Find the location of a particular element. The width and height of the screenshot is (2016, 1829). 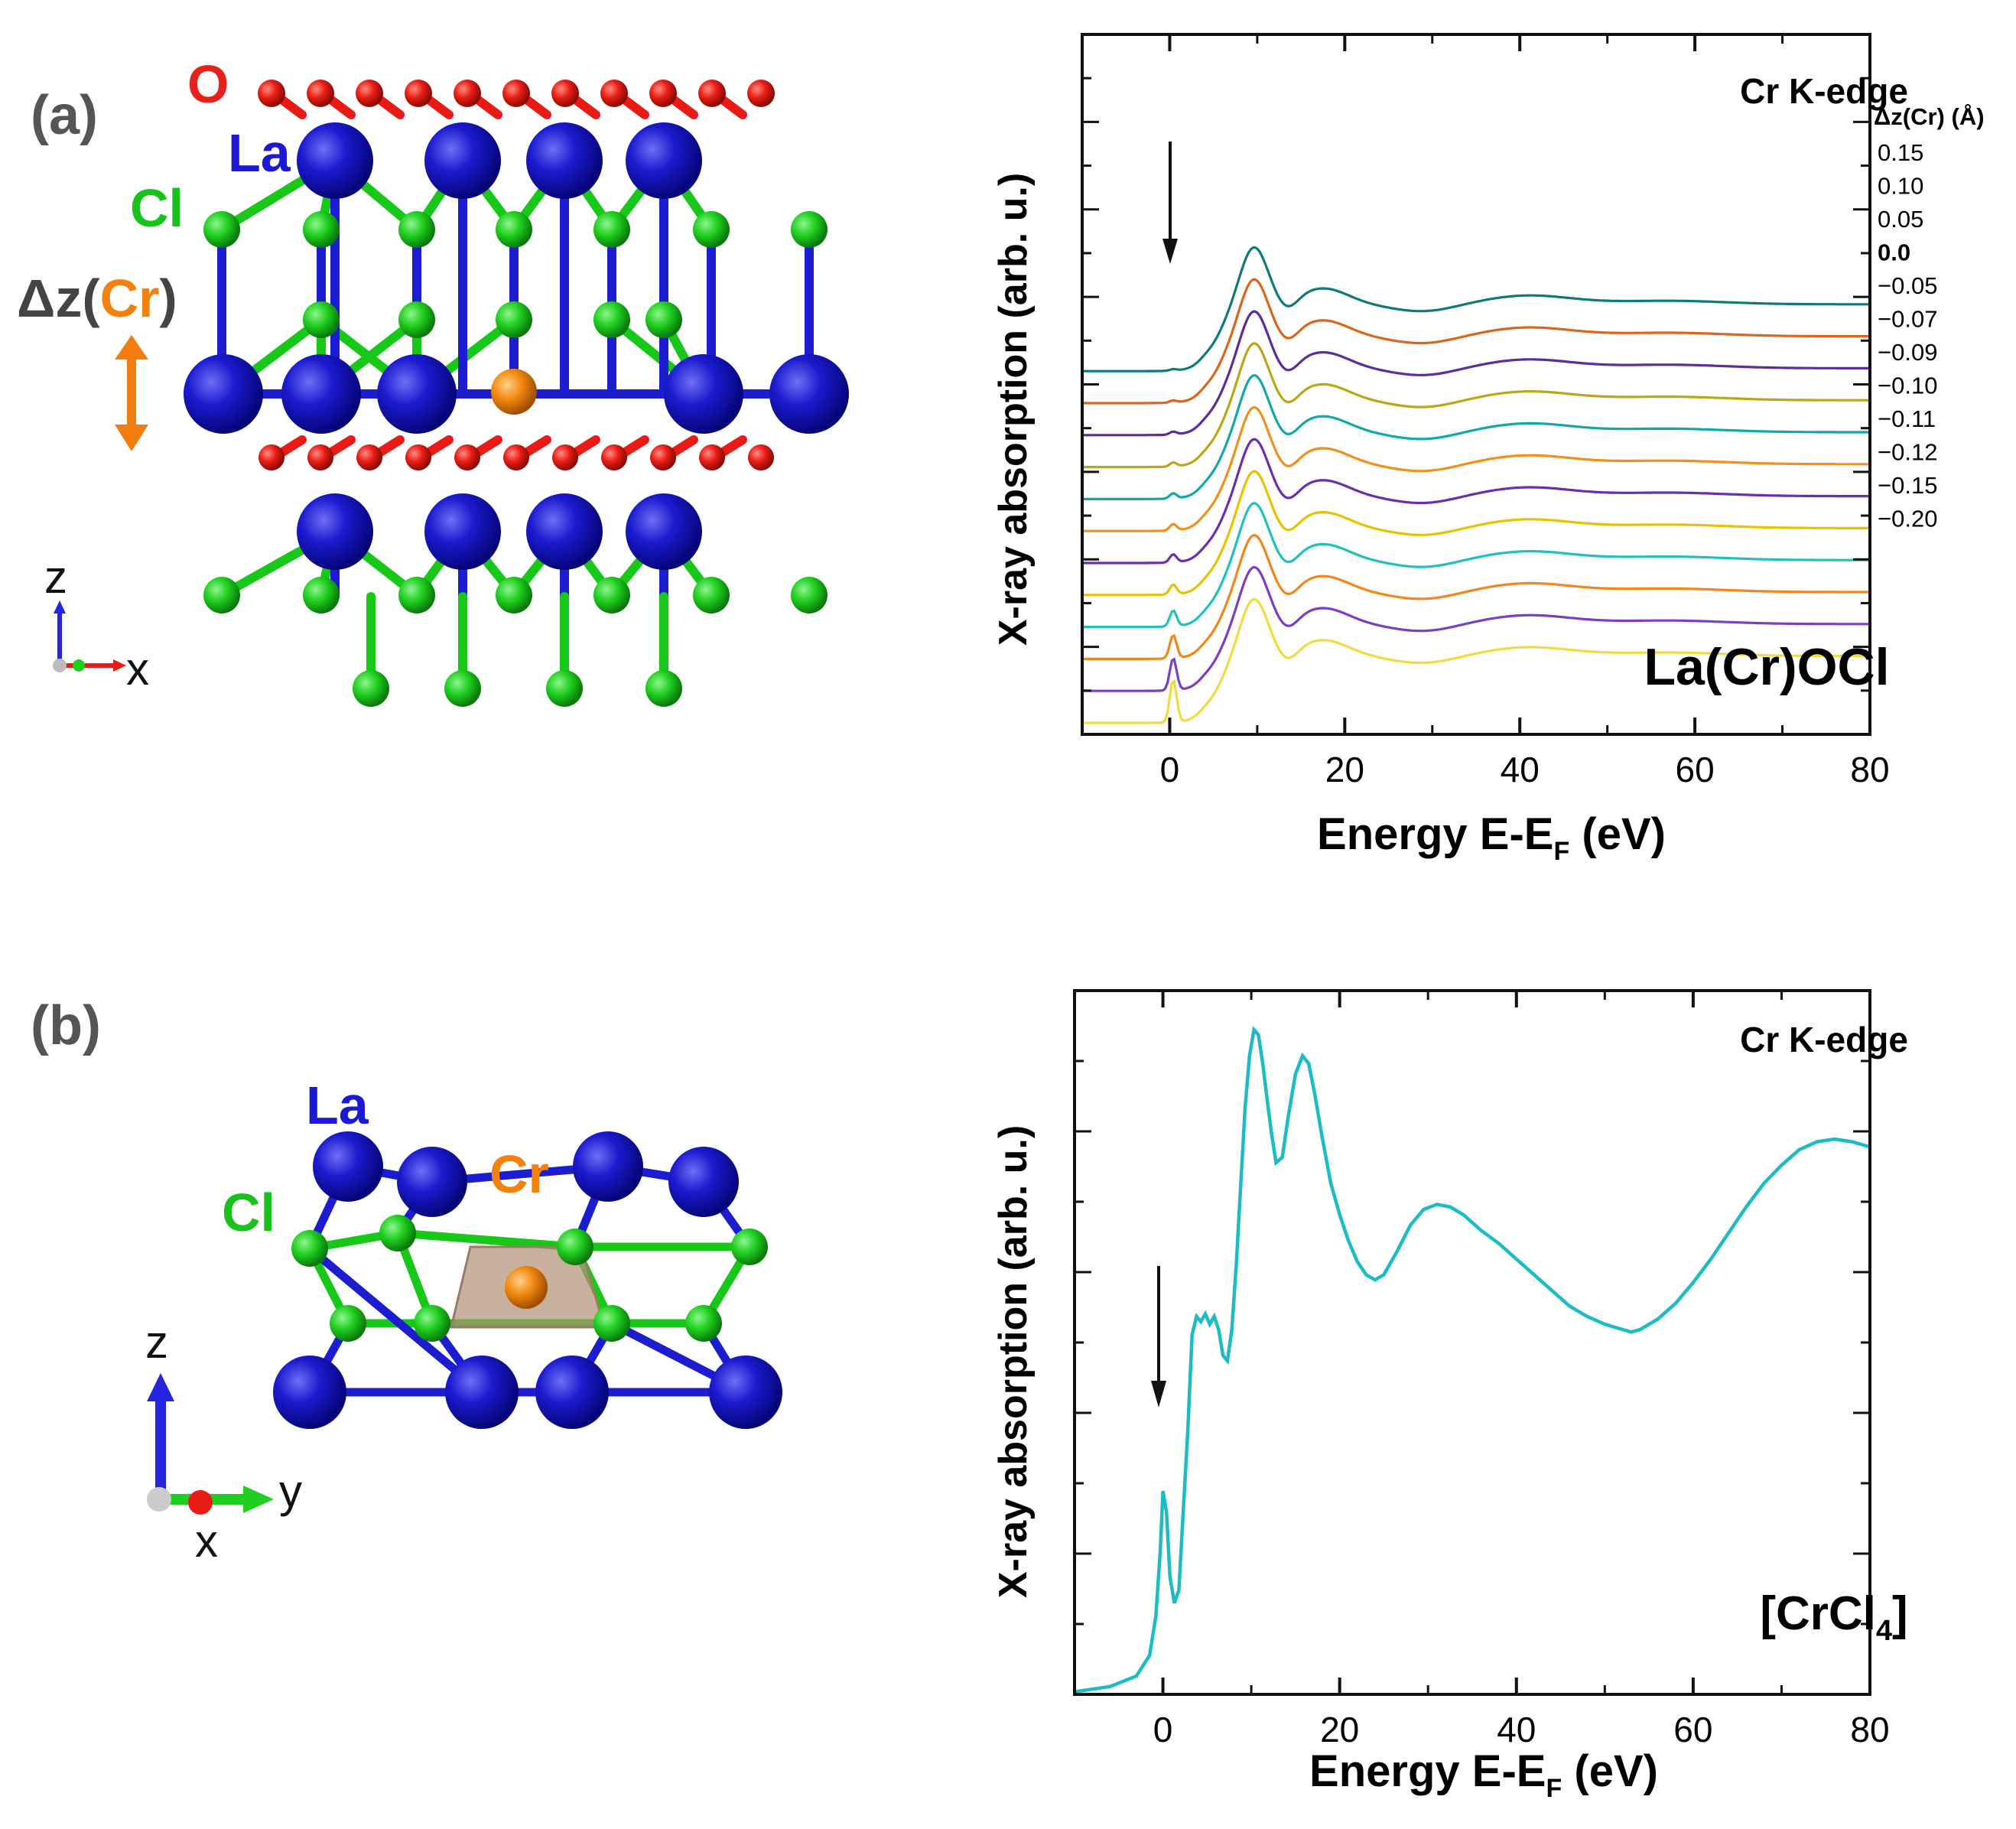

label-dz-cr: Δz(Cr) is located at coordinates (97, 298).